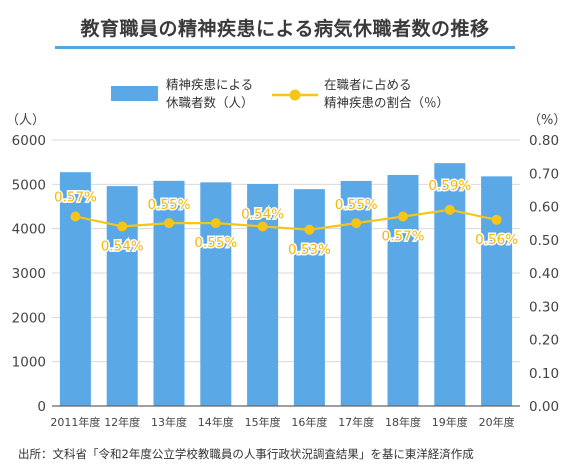 The image size is (570, 470). I want to click on x-tick-label: 12年度, so click(122, 422).